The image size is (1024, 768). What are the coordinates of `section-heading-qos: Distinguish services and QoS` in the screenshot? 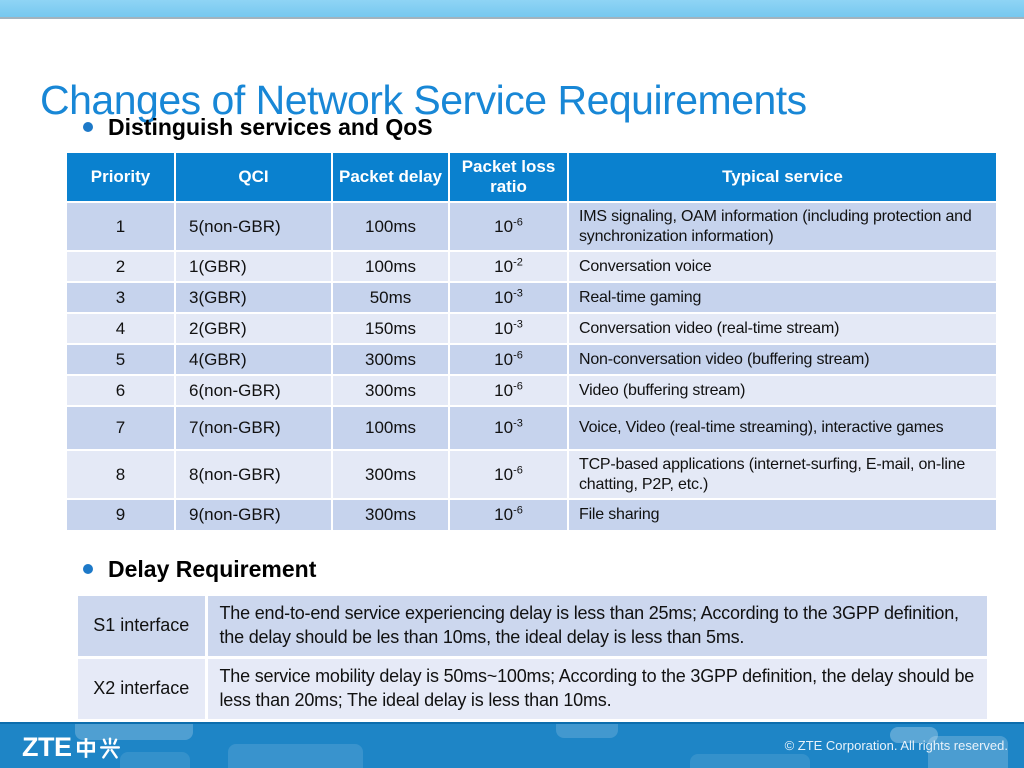 It's located at (258, 127).